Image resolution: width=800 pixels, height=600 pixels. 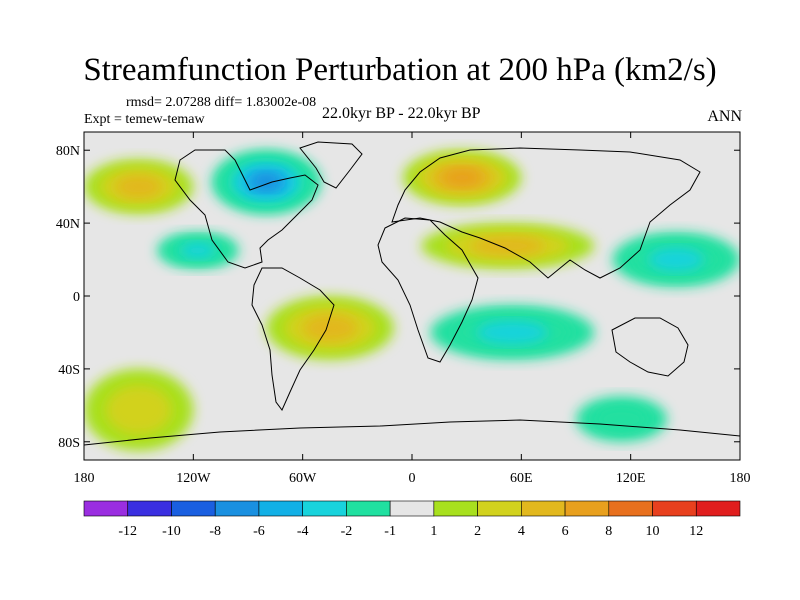 What do you see at coordinates (521, 531) in the screenshot?
I see `colorbar-label: 4` at bounding box center [521, 531].